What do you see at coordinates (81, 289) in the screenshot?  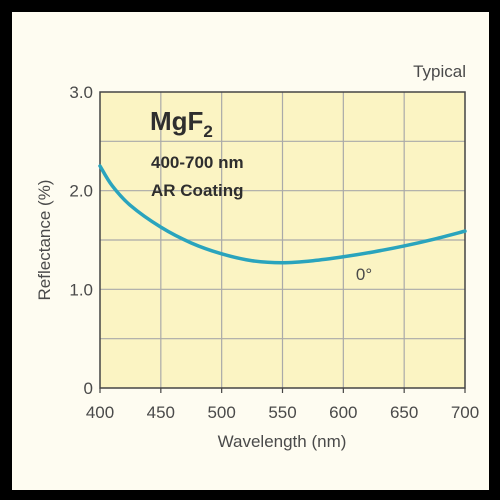 I see `y-tick-label: 1.0` at bounding box center [81, 289].